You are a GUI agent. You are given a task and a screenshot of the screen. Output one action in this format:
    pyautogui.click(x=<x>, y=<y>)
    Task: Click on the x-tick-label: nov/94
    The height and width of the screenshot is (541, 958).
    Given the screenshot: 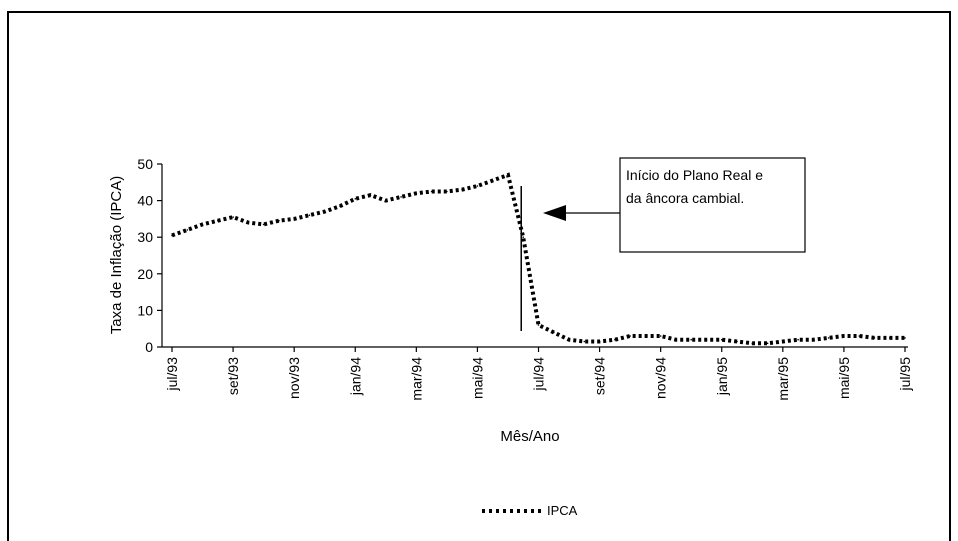 What is the action you would take?
    pyautogui.click(x=661, y=378)
    